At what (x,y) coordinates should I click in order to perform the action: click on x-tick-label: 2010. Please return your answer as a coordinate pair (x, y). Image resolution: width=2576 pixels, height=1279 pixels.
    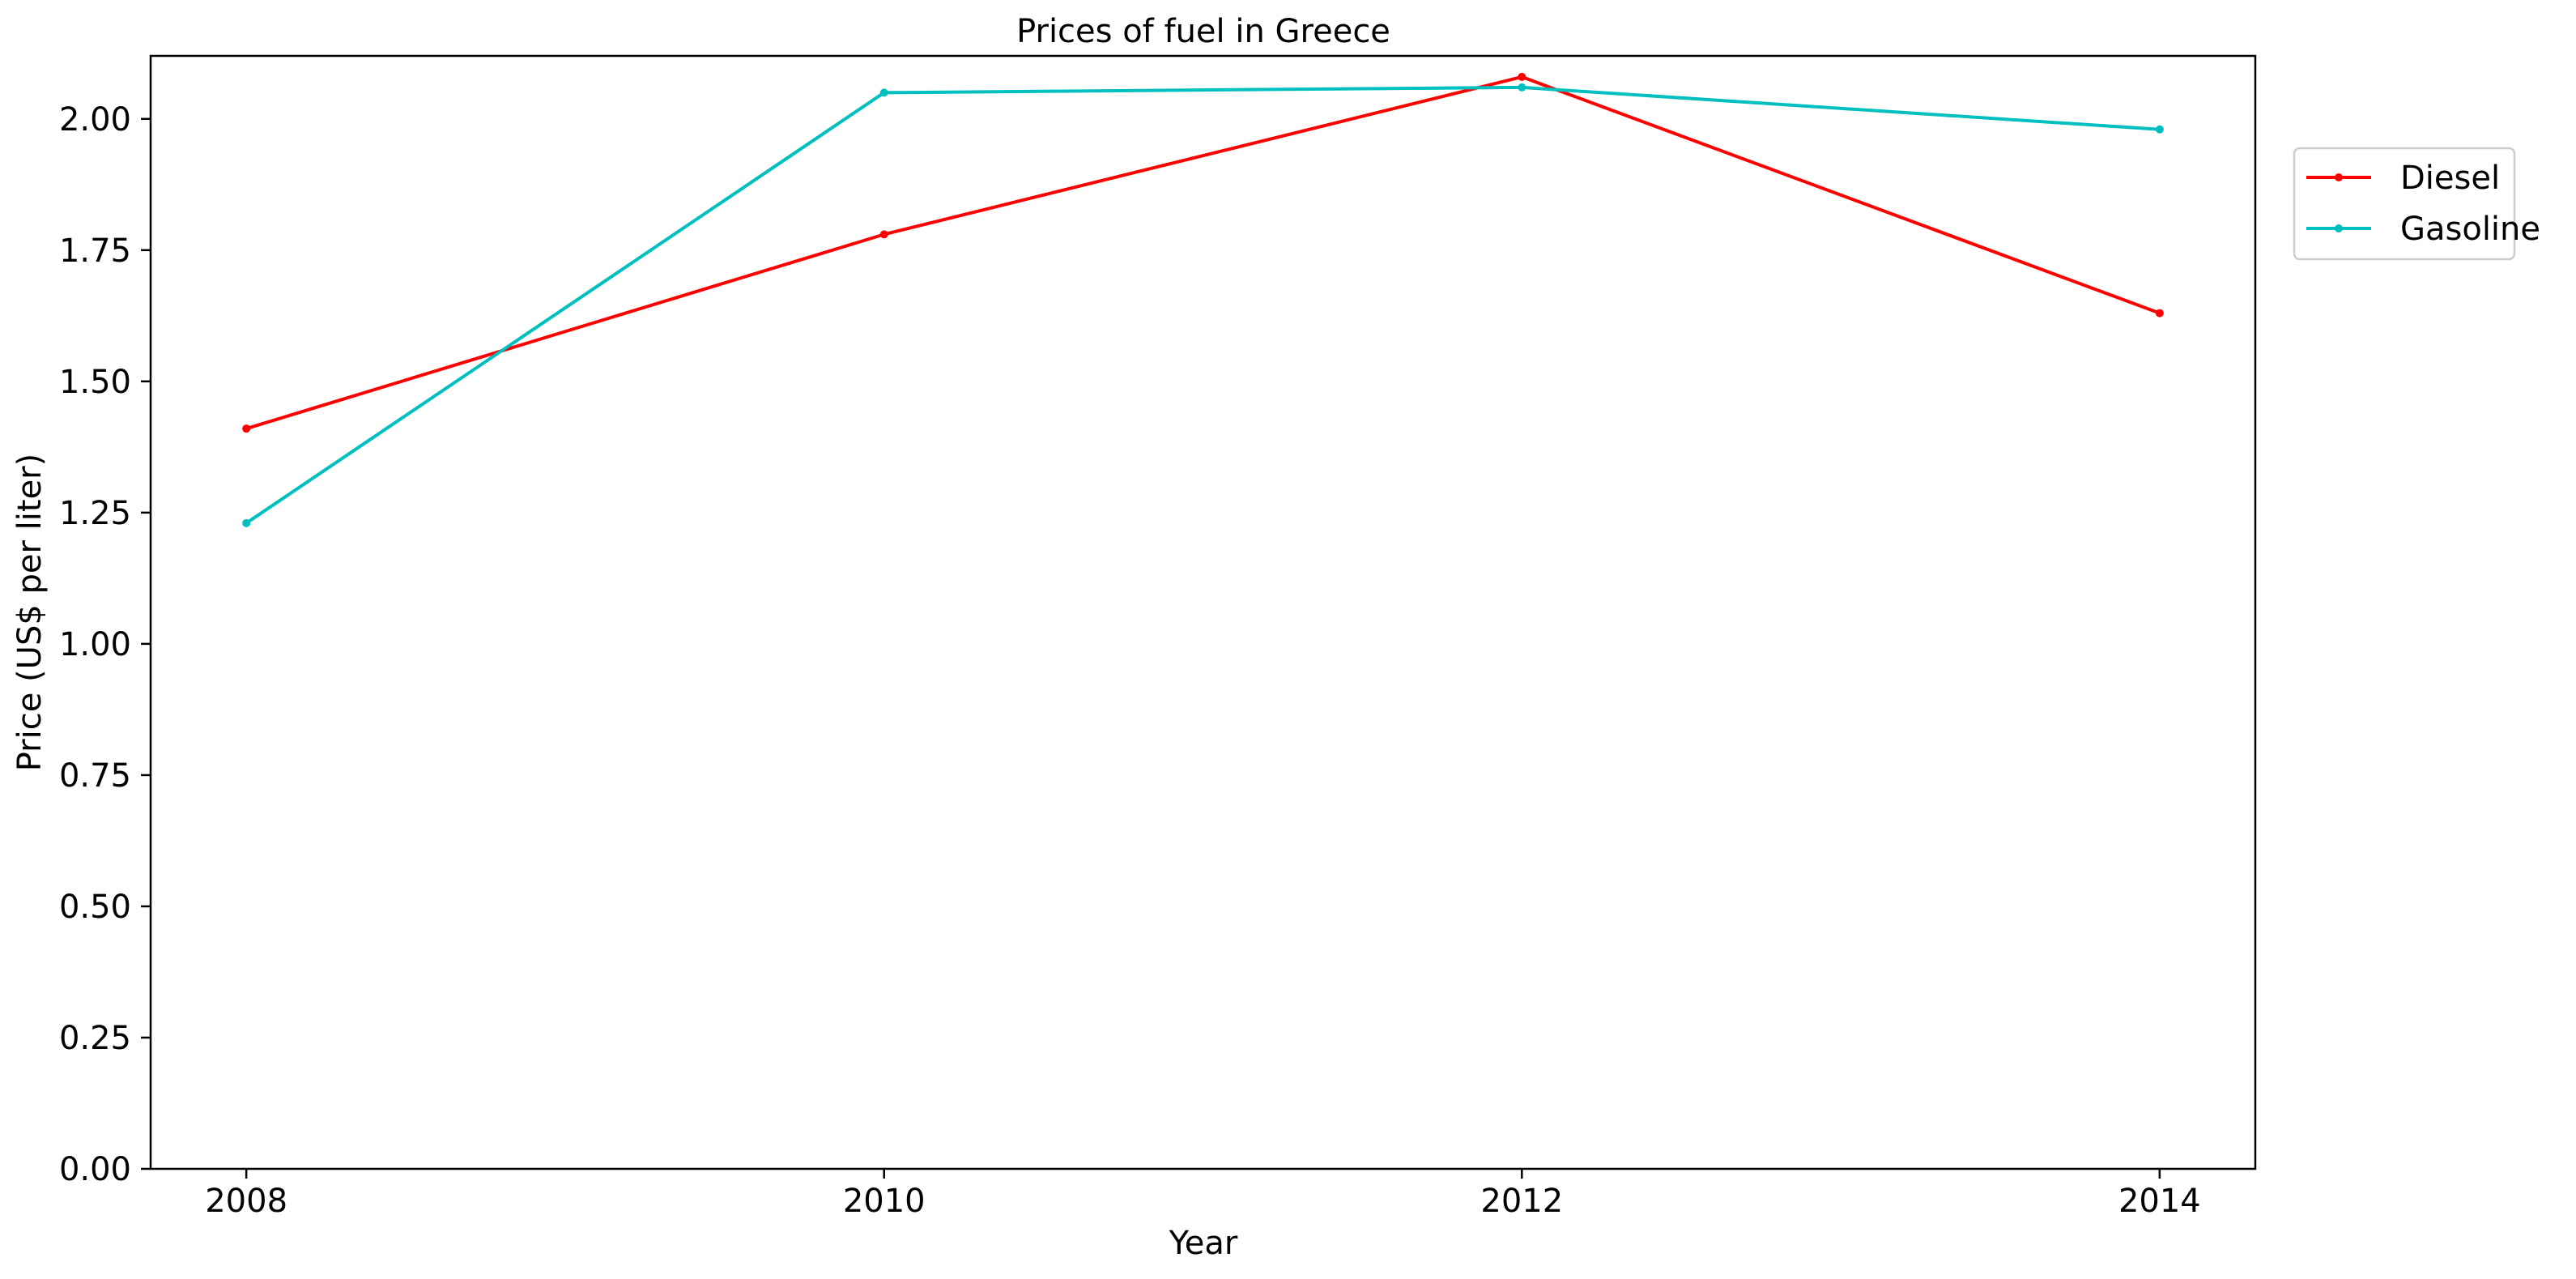
    Looking at the image, I should click on (884, 1201).